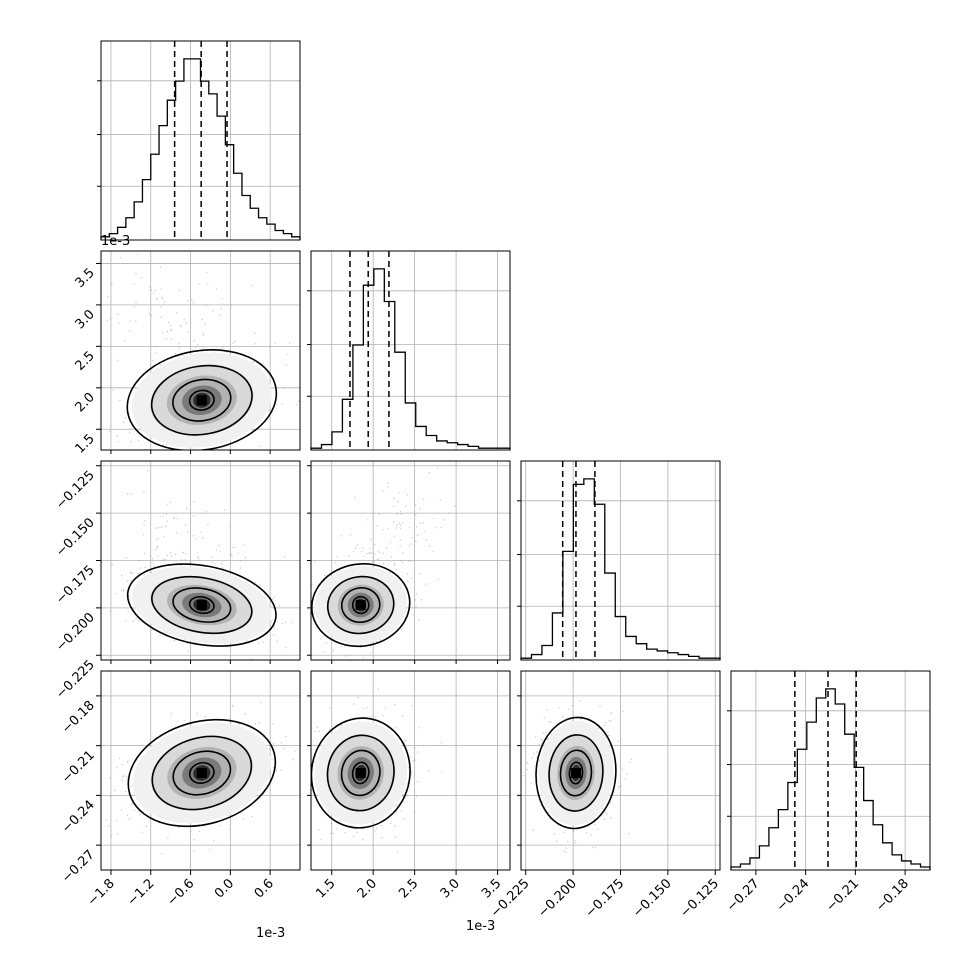  Describe the element at coordinates (78, 866) in the screenshot. I see `y-tick-label: −0.27` at that location.